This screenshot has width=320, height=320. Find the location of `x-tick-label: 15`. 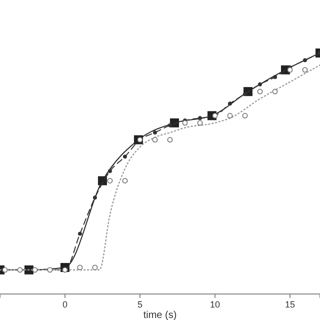

x-tick-label: 15 is located at coordinates (290, 304).